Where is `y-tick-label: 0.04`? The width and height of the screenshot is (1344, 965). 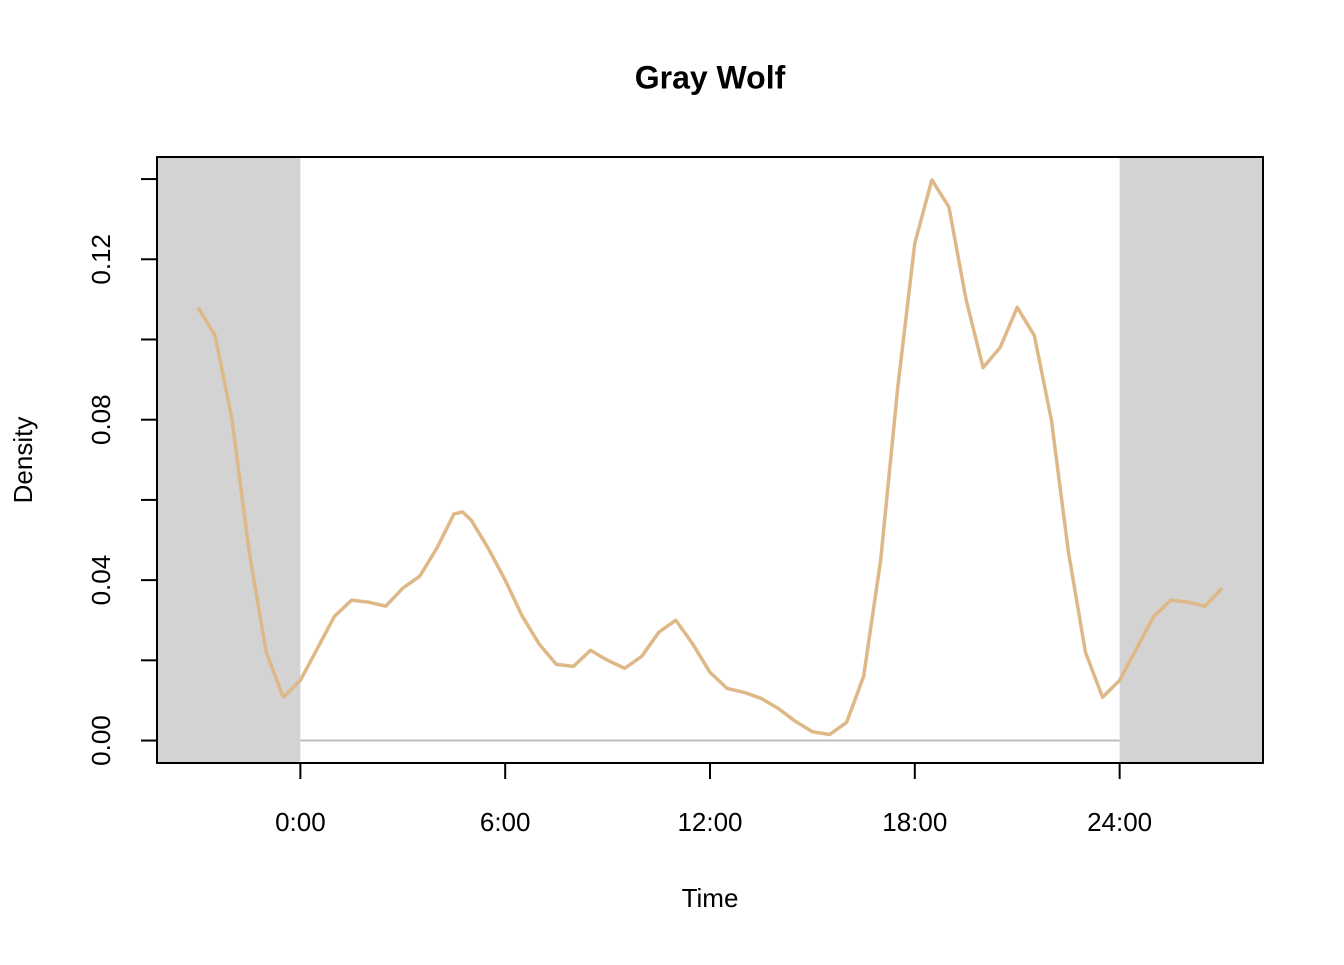
y-tick-label: 0.04 is located at coordinates (101, 580).